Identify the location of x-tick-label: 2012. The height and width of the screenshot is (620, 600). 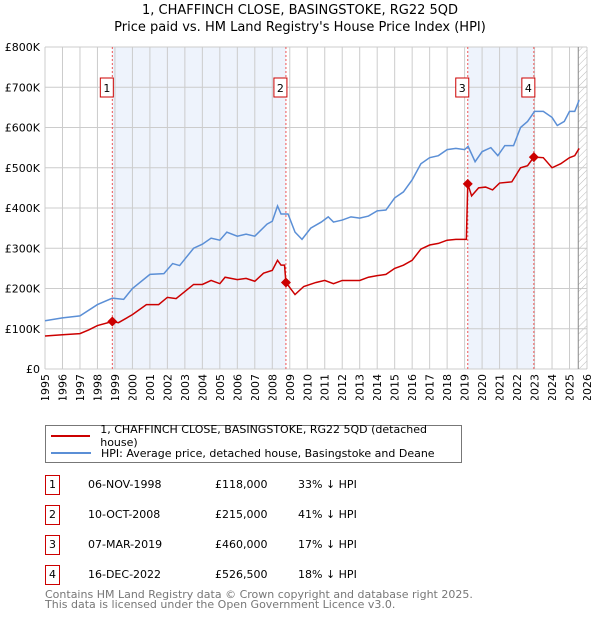
(342, 387).